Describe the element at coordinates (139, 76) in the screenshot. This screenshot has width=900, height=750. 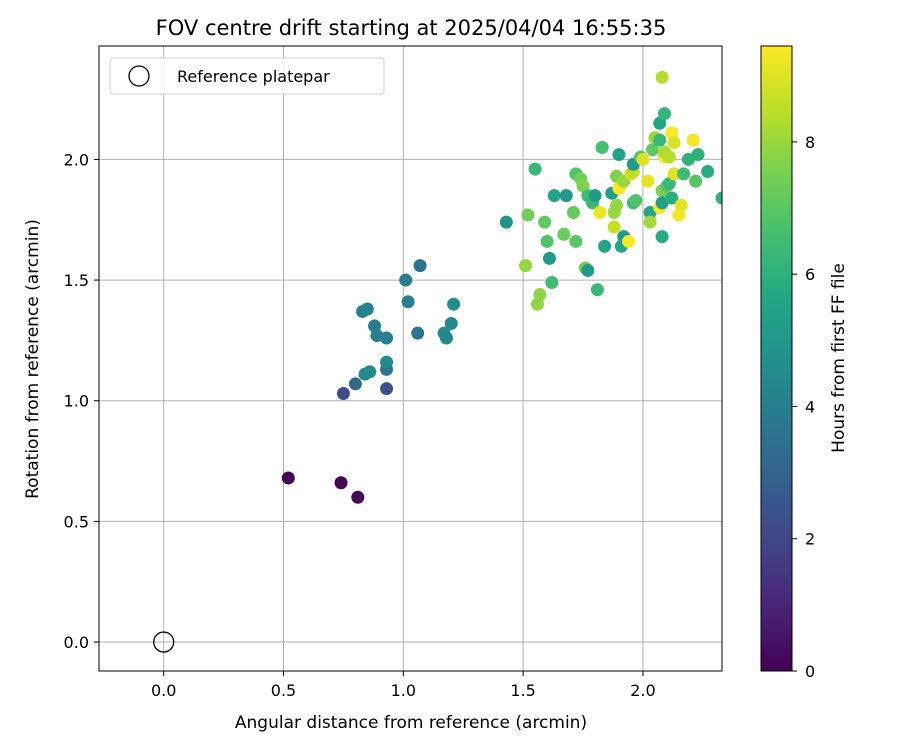
I see `legend-marker-reference` at that location.